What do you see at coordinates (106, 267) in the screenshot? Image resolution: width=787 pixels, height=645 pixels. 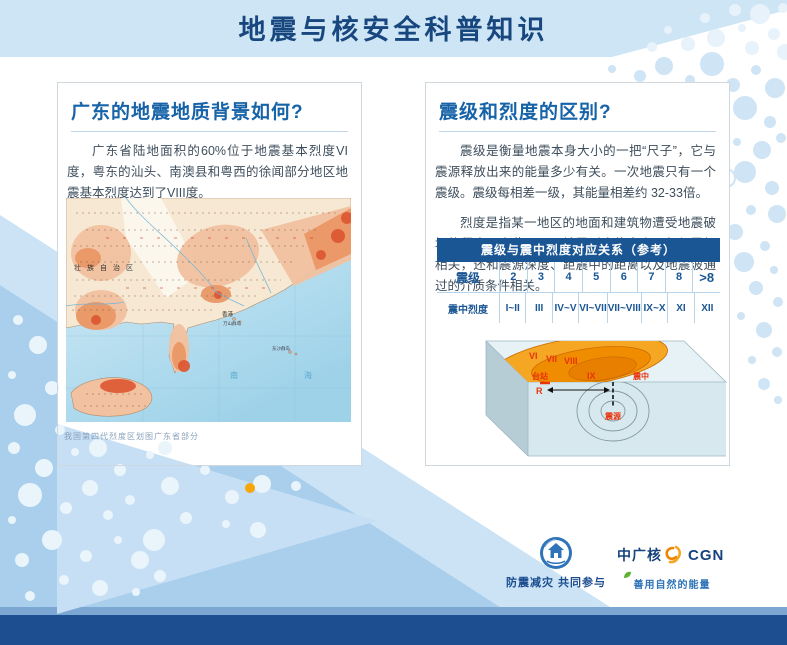 I see `map-label-region: 壮族自治区` at bounding box center [106, 267].